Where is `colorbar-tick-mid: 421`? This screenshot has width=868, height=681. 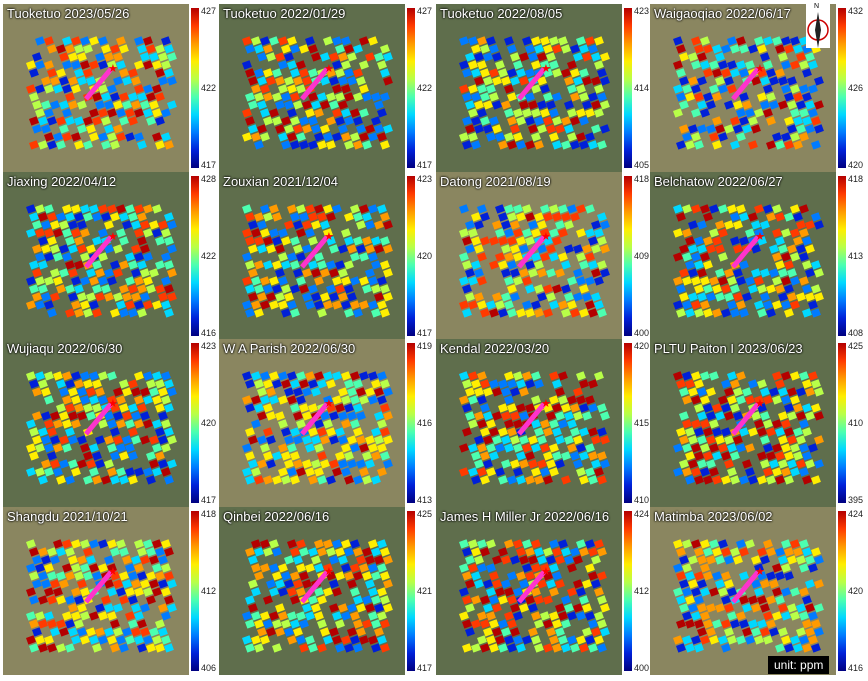
colorbar-tick-mid: 421 is located at coordinates (425, 591).